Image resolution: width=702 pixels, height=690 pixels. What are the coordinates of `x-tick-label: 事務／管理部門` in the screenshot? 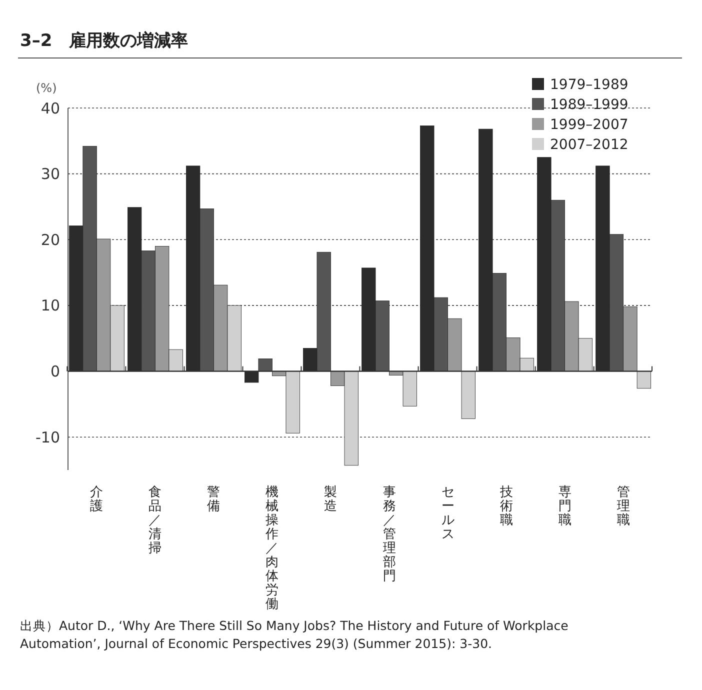 It's located at (389, 534).